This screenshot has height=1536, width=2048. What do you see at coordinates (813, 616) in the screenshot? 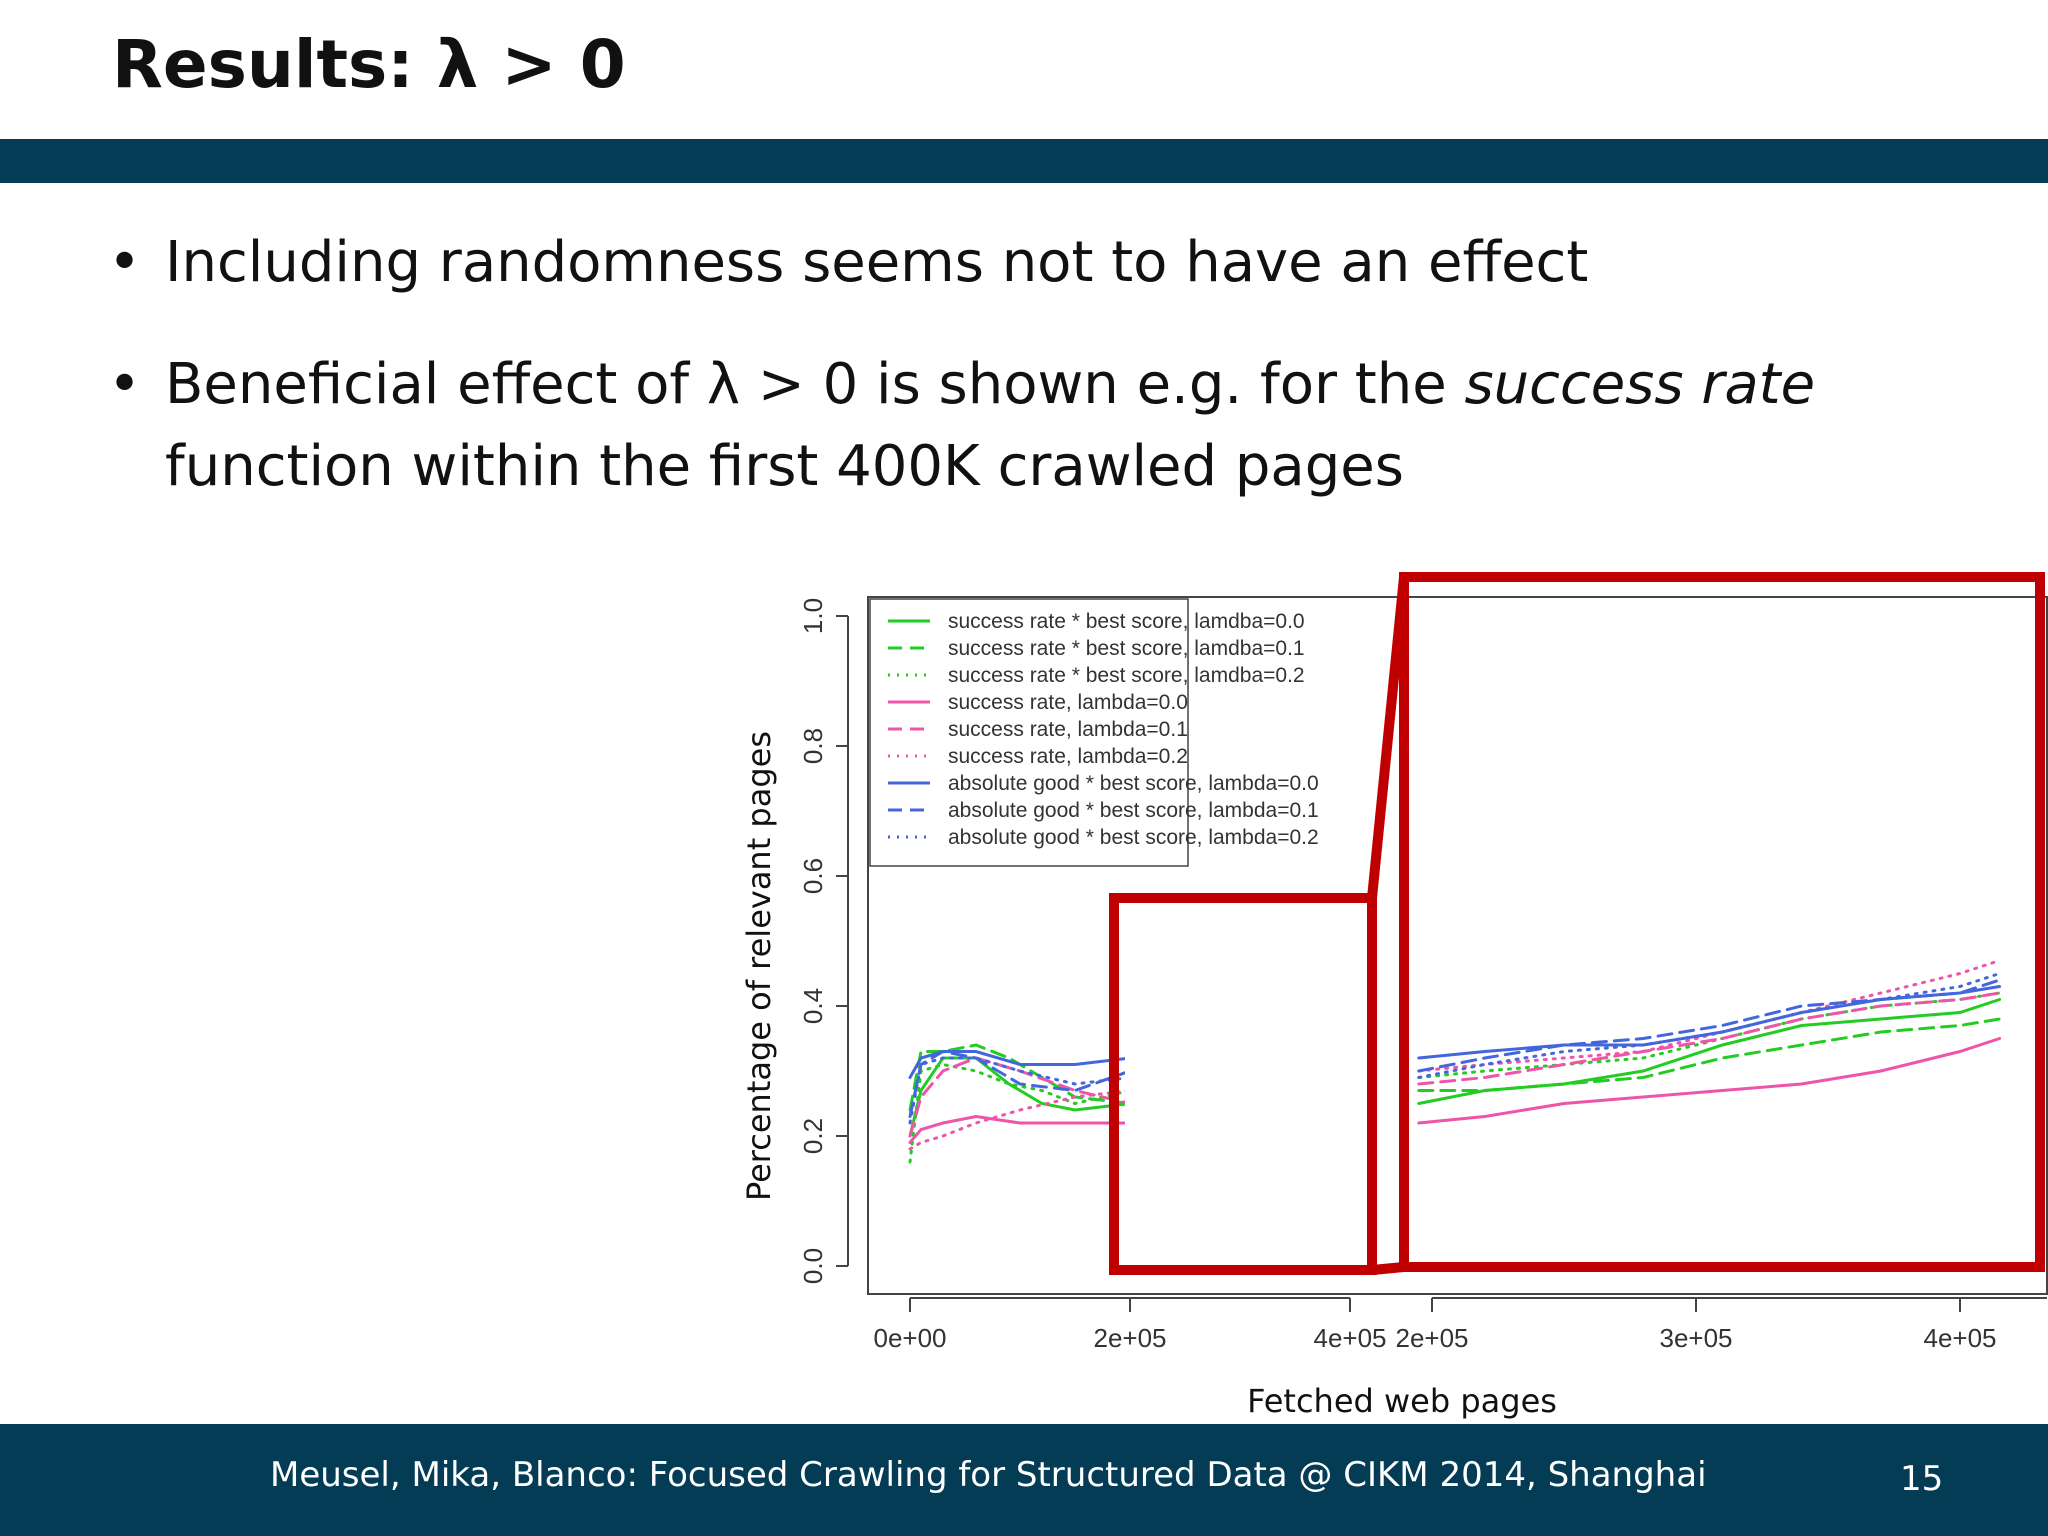
I see `y-tick-label: 1.0` at bounding box center [813, 616].